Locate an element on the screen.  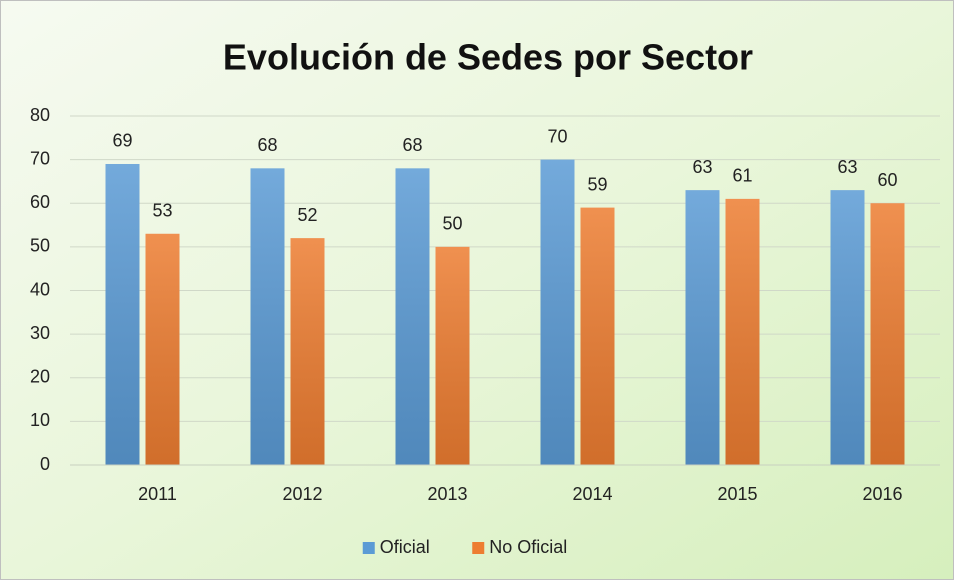
y-tick-label: 40 is located at coordinates (40, 289).